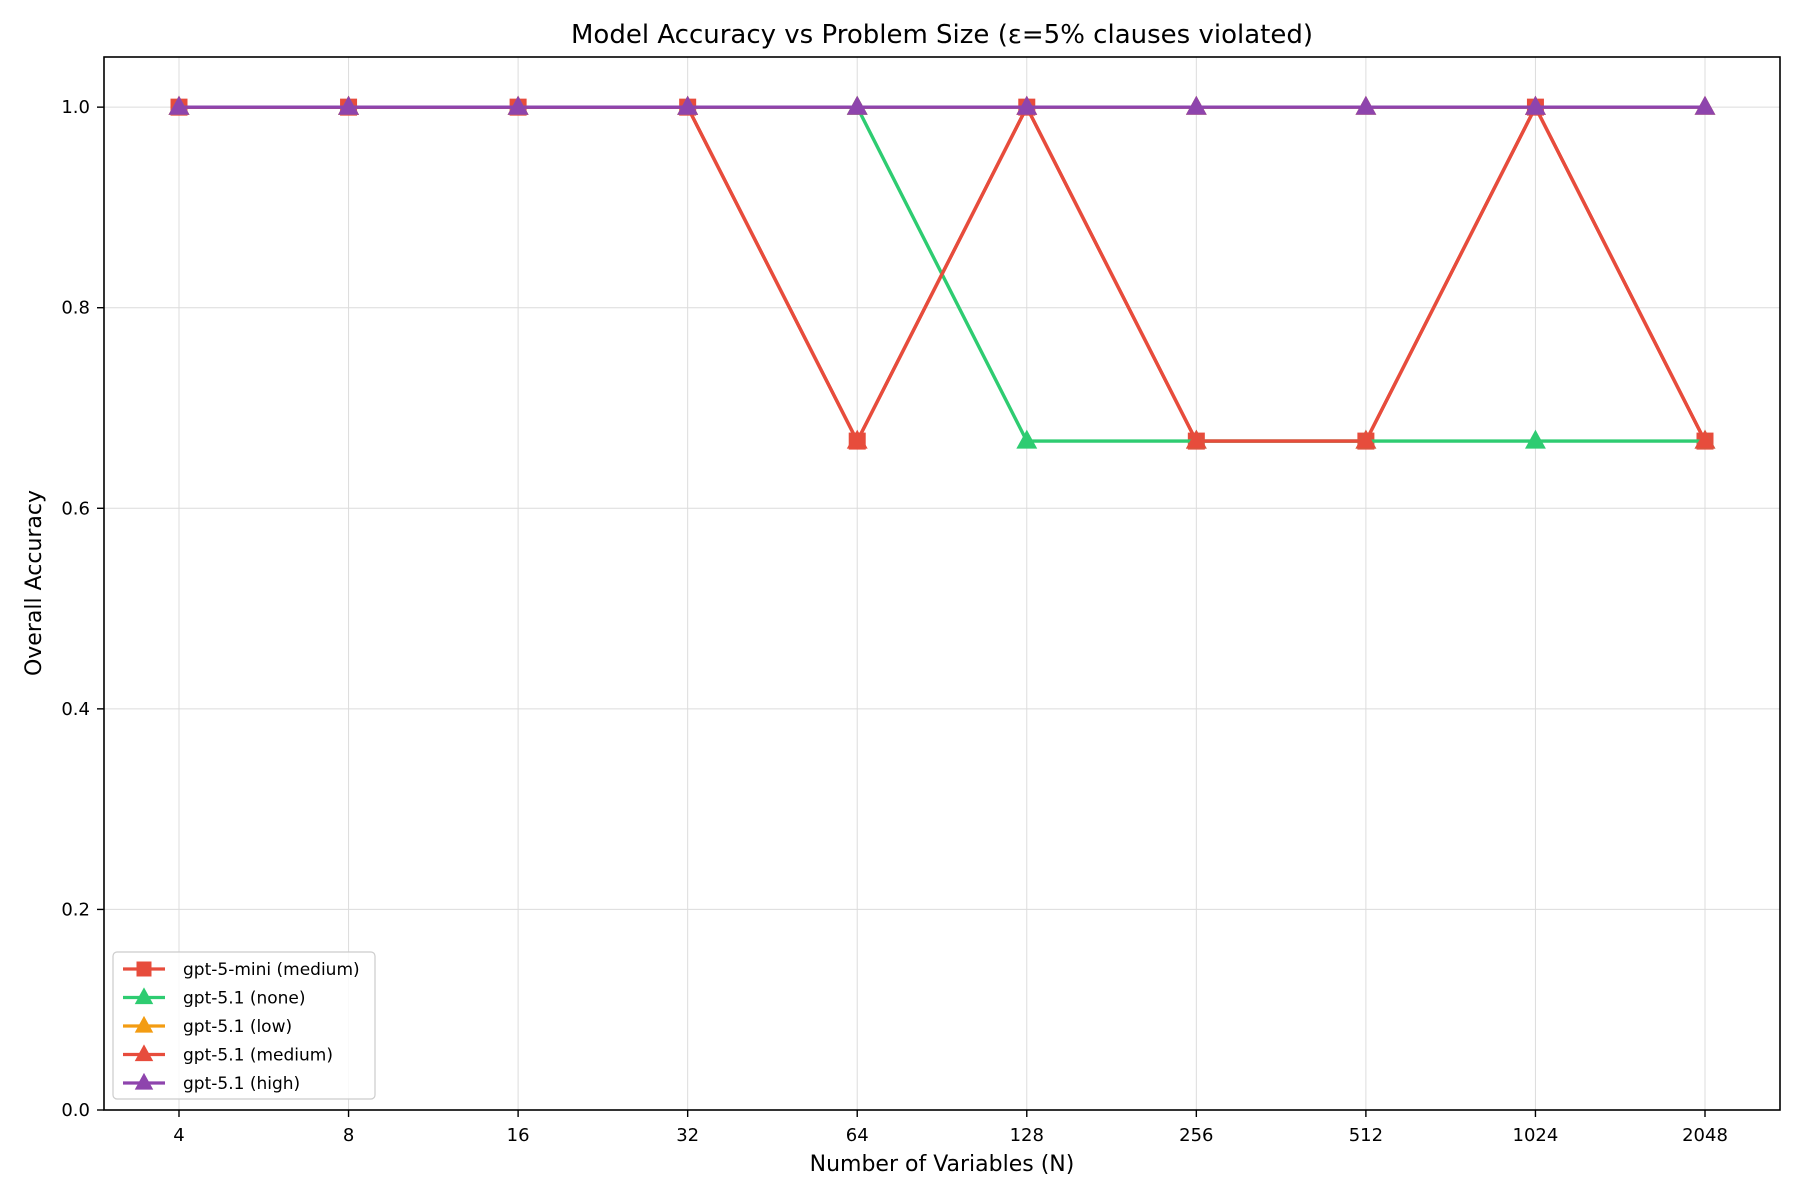 The image size is (1800, 1200). What do you see at coordinates (1027, 1135) in the screenshot?
I see `x-tick-label: 128` at bounding box center [1027, 1135].